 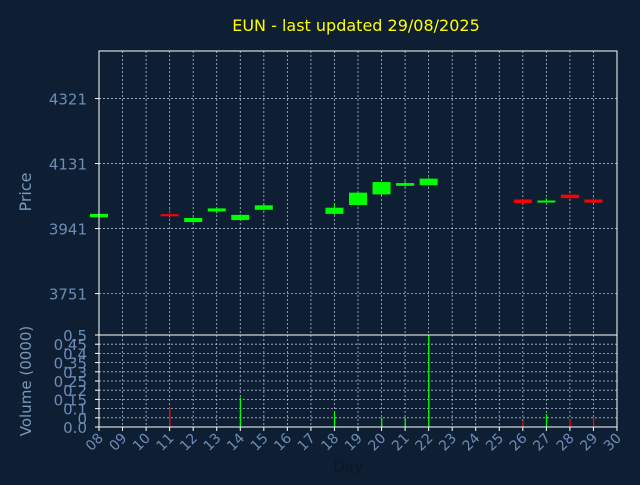 I want to click on volume-tick-label: 0.1, so click(x=75, y=410).